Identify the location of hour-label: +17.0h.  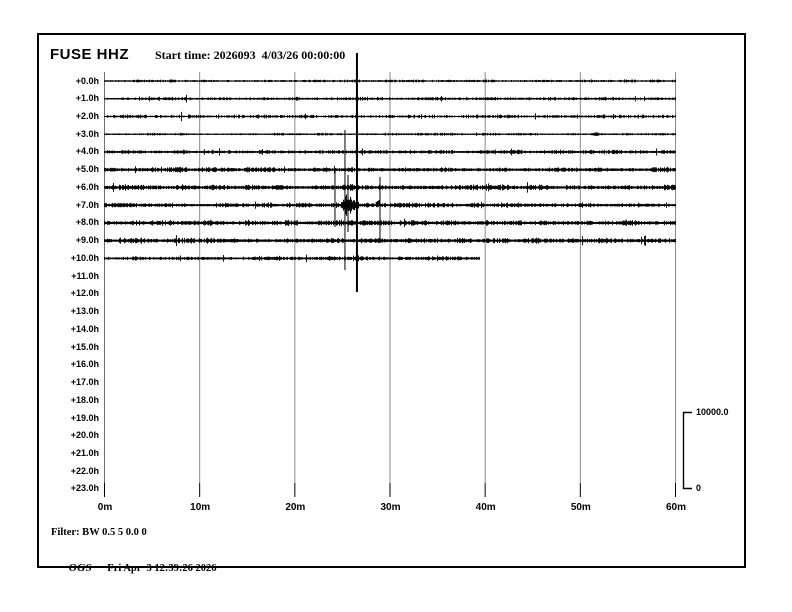
(84, 382).